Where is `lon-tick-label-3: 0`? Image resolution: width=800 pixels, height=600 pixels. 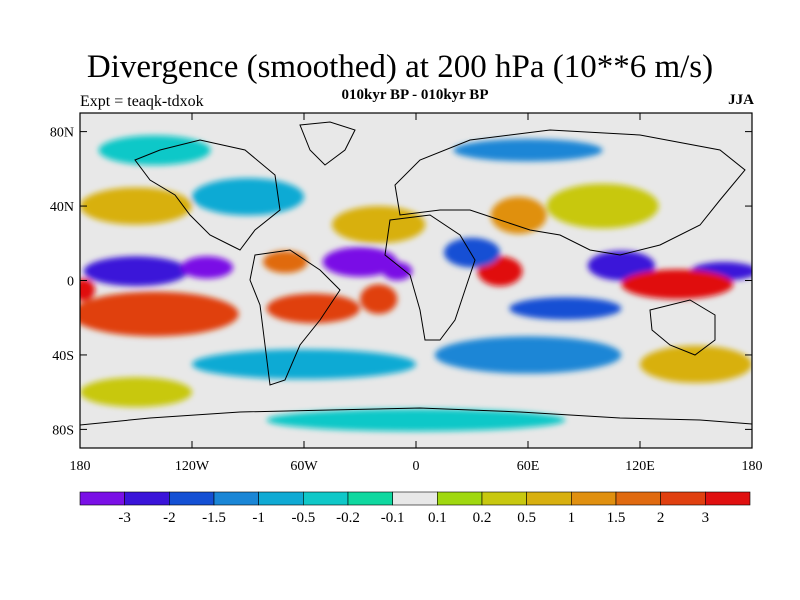
lon-tick-label-3: 0 is located at coordinates (416, 466).